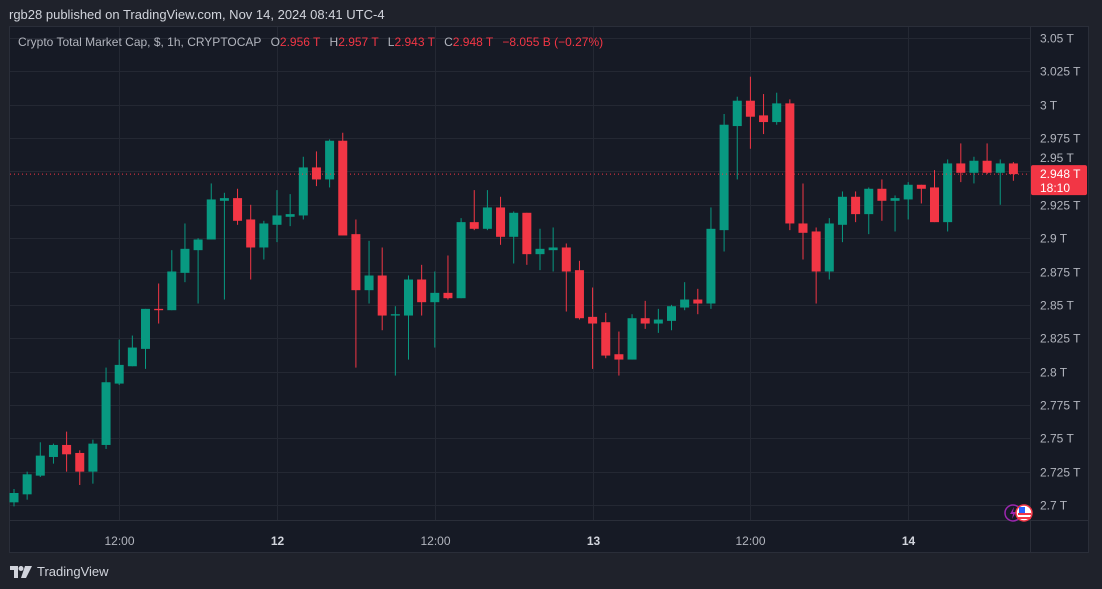 This screenshot has width=1102, height=589. What do you see at coordinates (59, 571) in the screenshot?
I see `tradingview-footer: TradingView` at bounding box center [59, 571].